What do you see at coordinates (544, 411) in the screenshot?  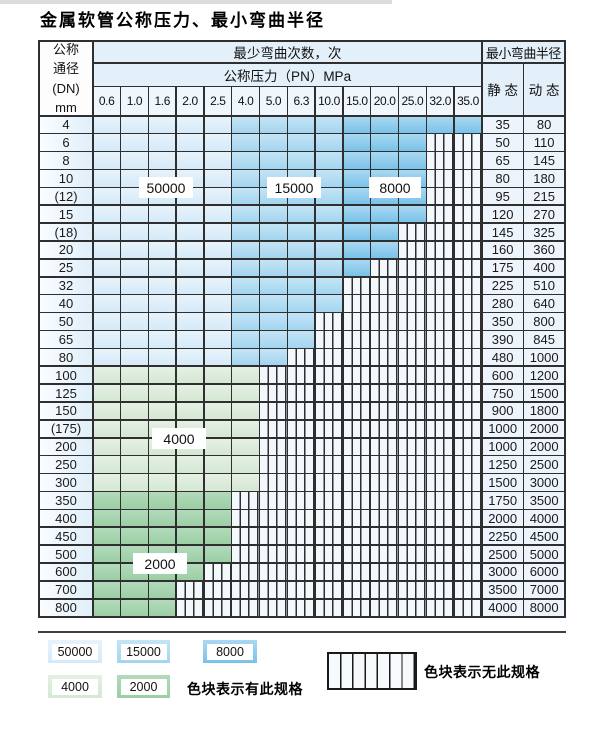 I see `dynamic-value: 1800` at bounding box center [544, 411].